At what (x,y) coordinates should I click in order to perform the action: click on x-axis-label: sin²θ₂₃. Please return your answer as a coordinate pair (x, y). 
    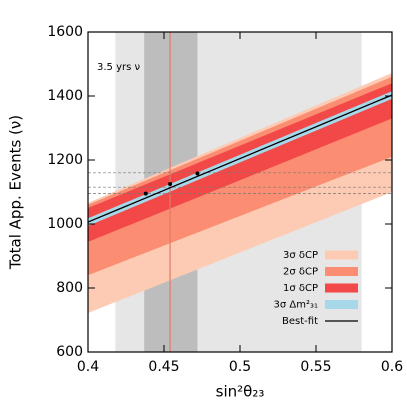
    Looking at the image, I should click on (240, 392).